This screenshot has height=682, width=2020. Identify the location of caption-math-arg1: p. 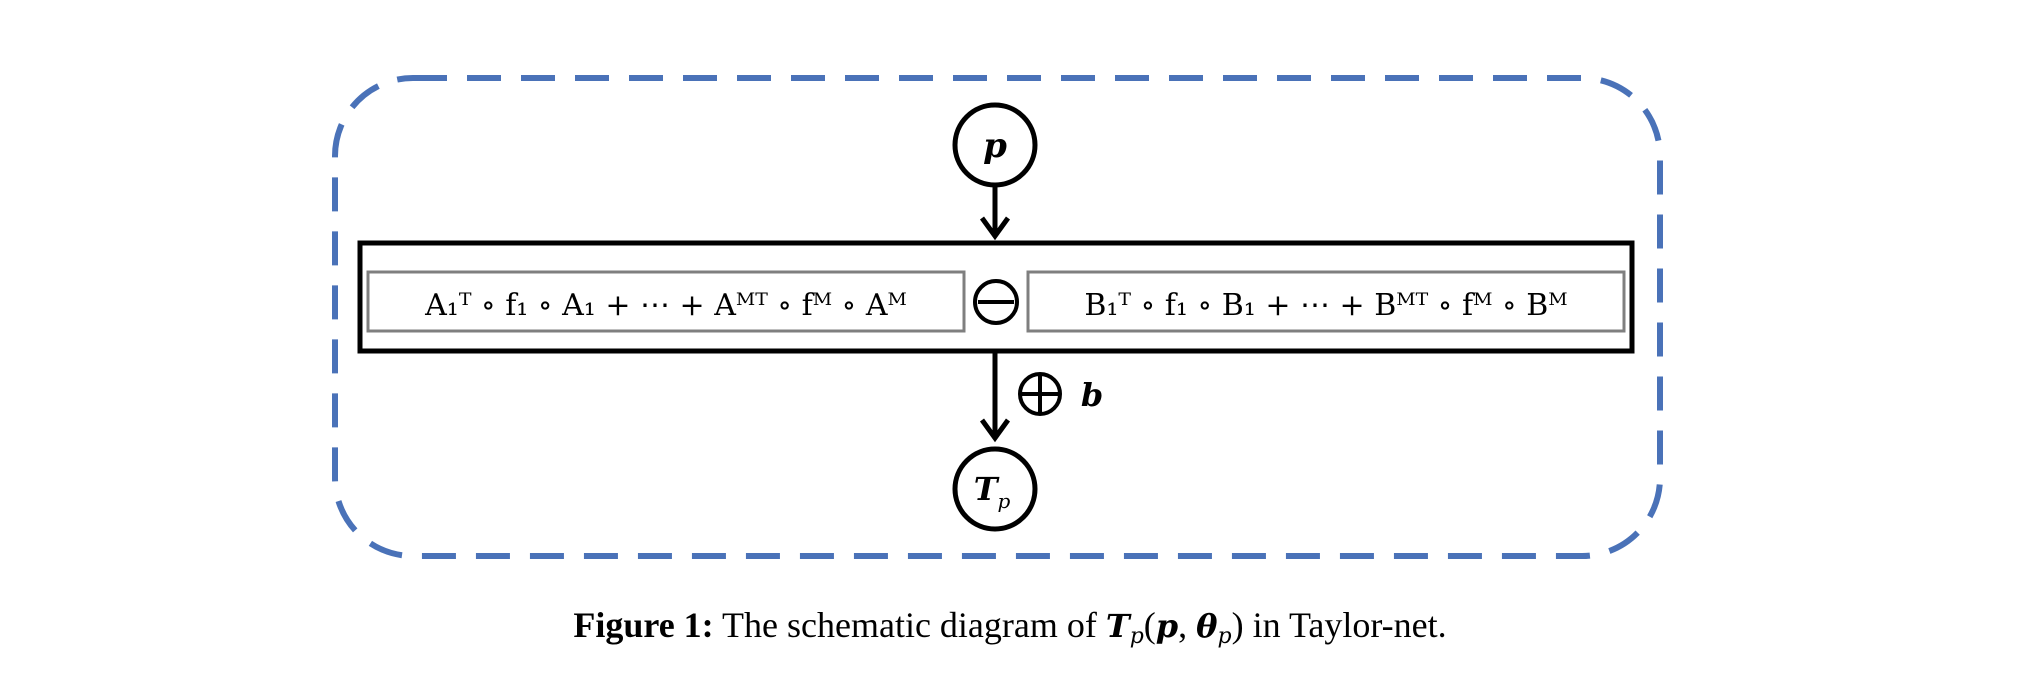
(1167, 626).